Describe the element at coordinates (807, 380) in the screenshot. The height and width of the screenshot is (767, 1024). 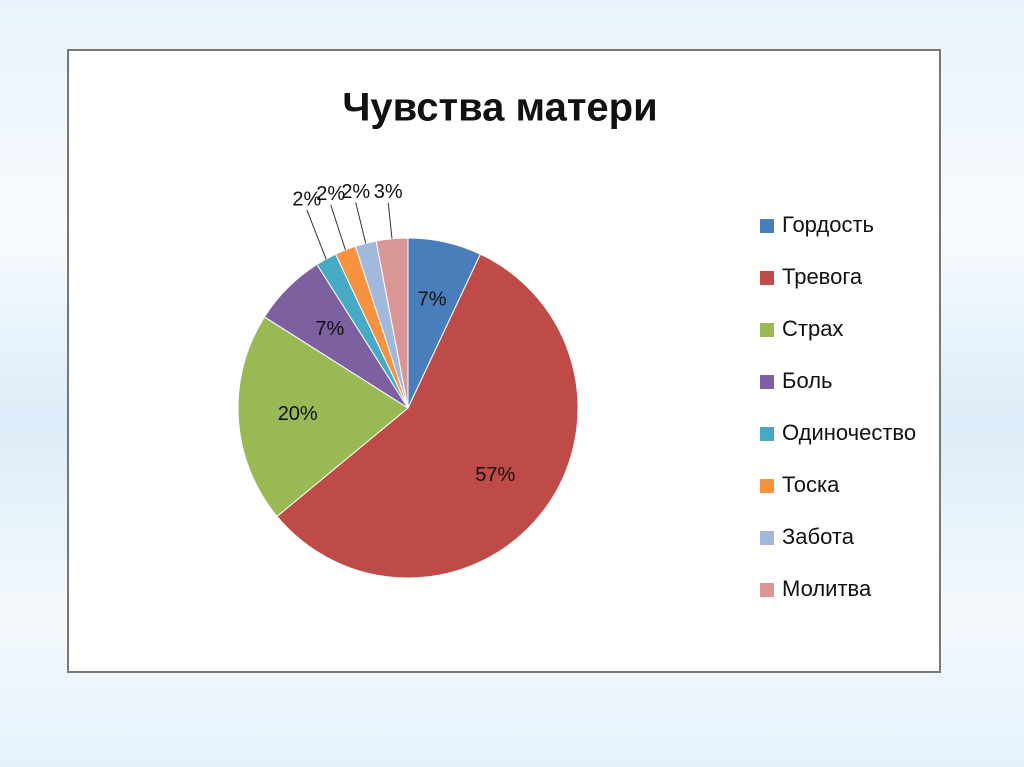
I see `legend-label: Боль` at that location.